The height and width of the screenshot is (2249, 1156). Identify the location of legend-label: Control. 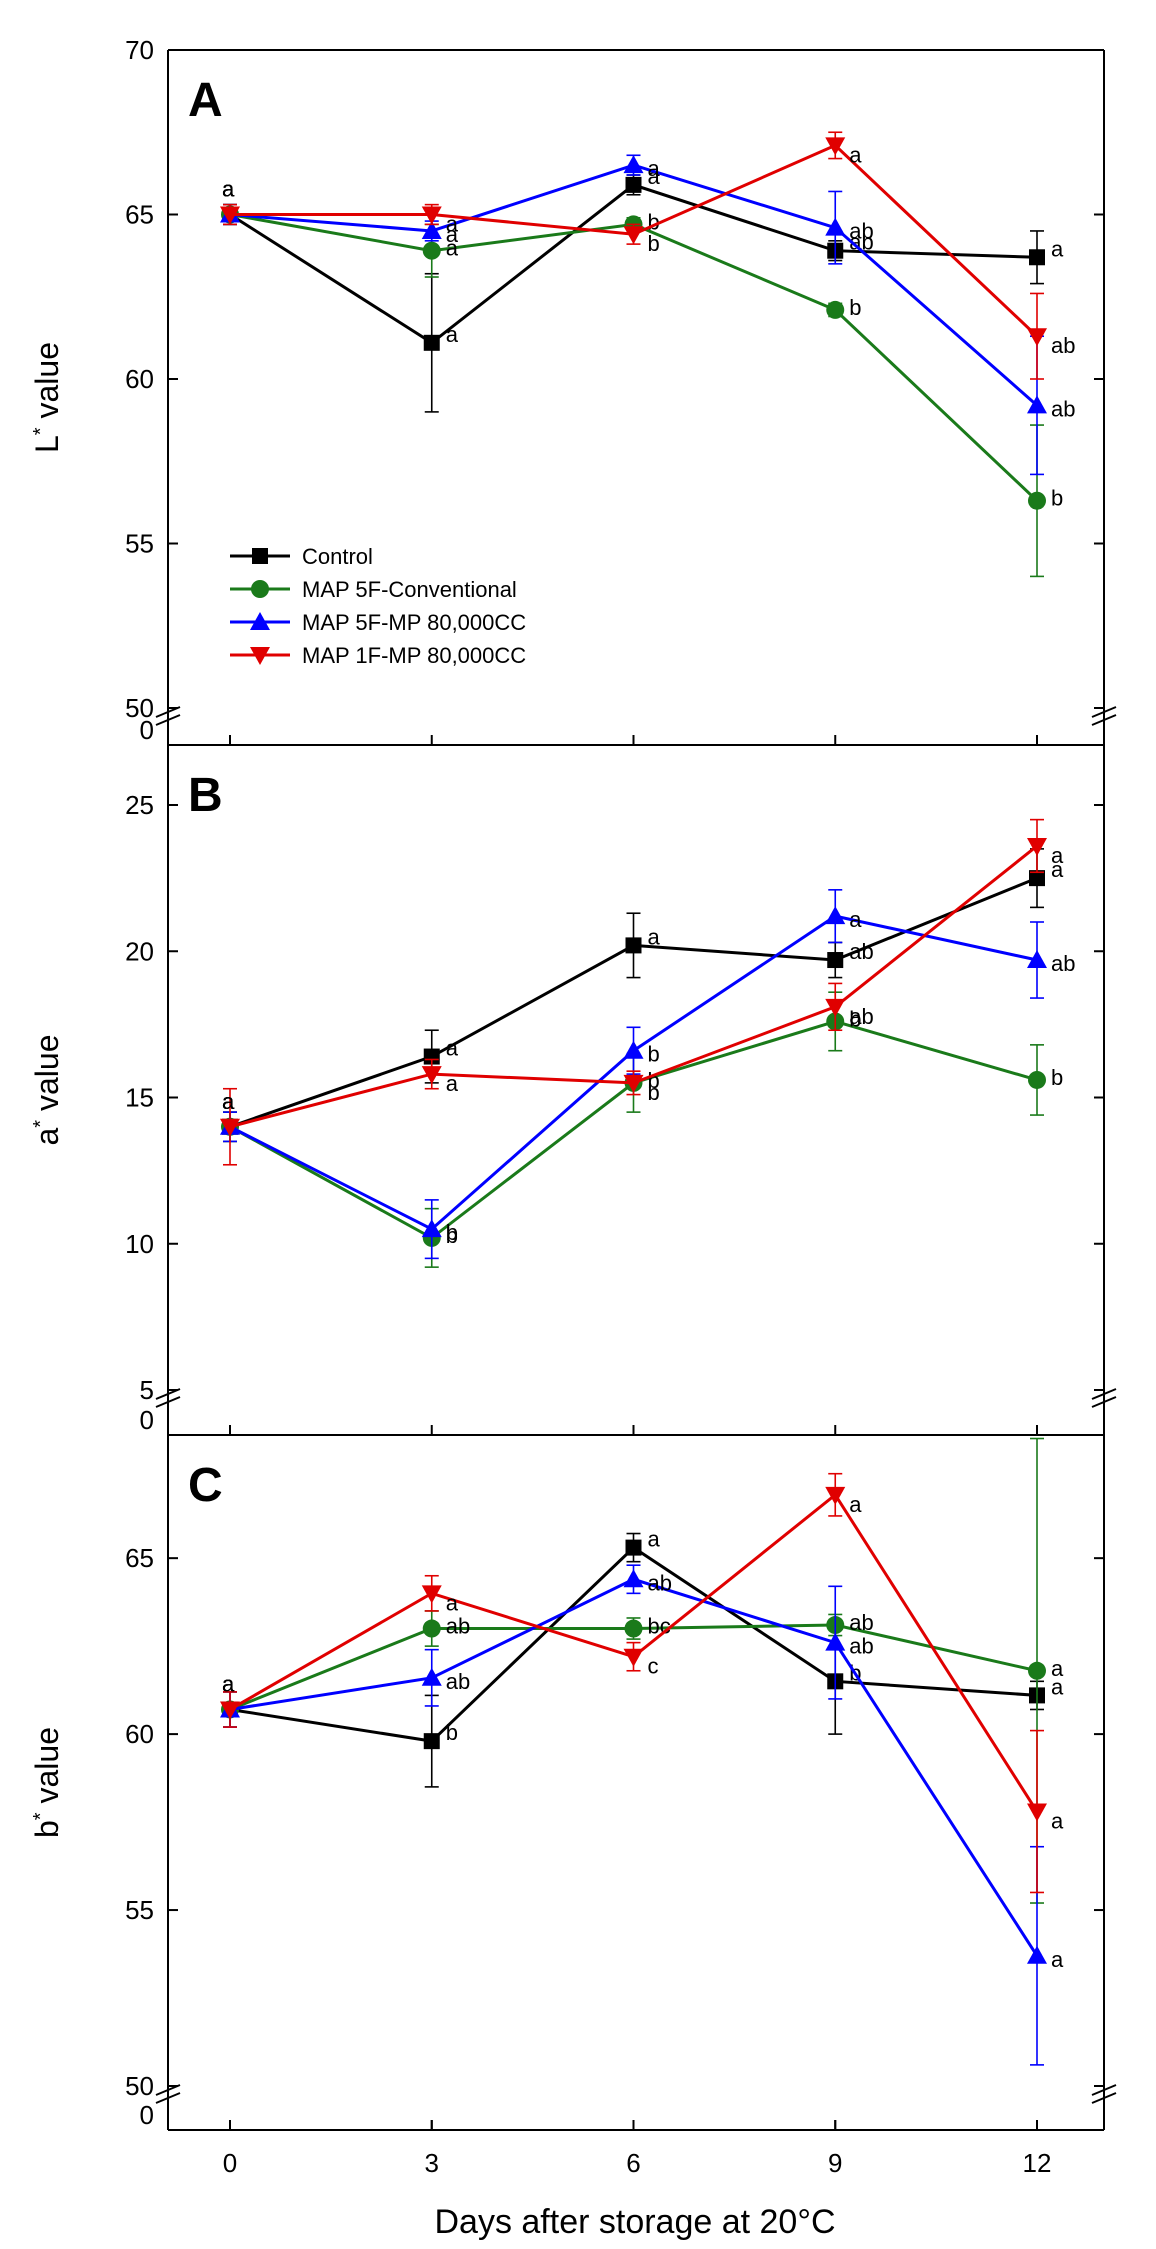
(337, 556).